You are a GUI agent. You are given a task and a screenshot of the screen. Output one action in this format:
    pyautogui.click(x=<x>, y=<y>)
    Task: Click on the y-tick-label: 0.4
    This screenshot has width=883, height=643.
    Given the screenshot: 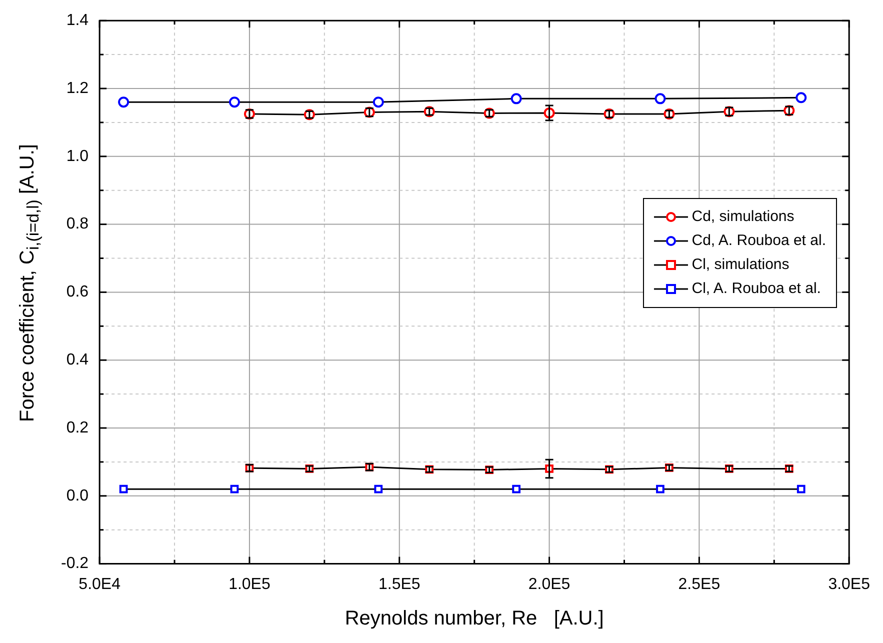 What is the action you would take?
    pyautogui.click(x=77, y=360)
    